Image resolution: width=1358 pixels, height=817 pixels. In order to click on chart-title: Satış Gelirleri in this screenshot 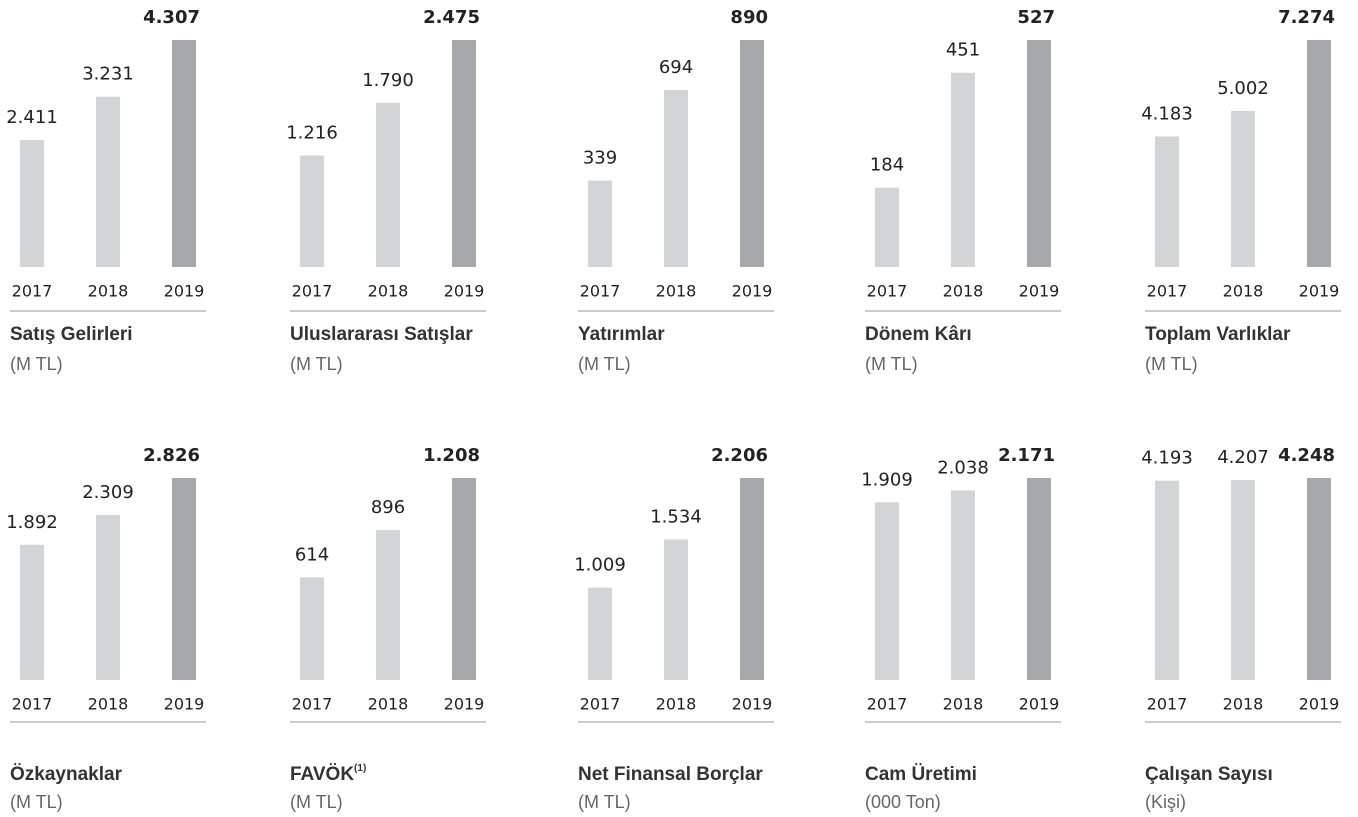, I will do `click(71, 334)`.